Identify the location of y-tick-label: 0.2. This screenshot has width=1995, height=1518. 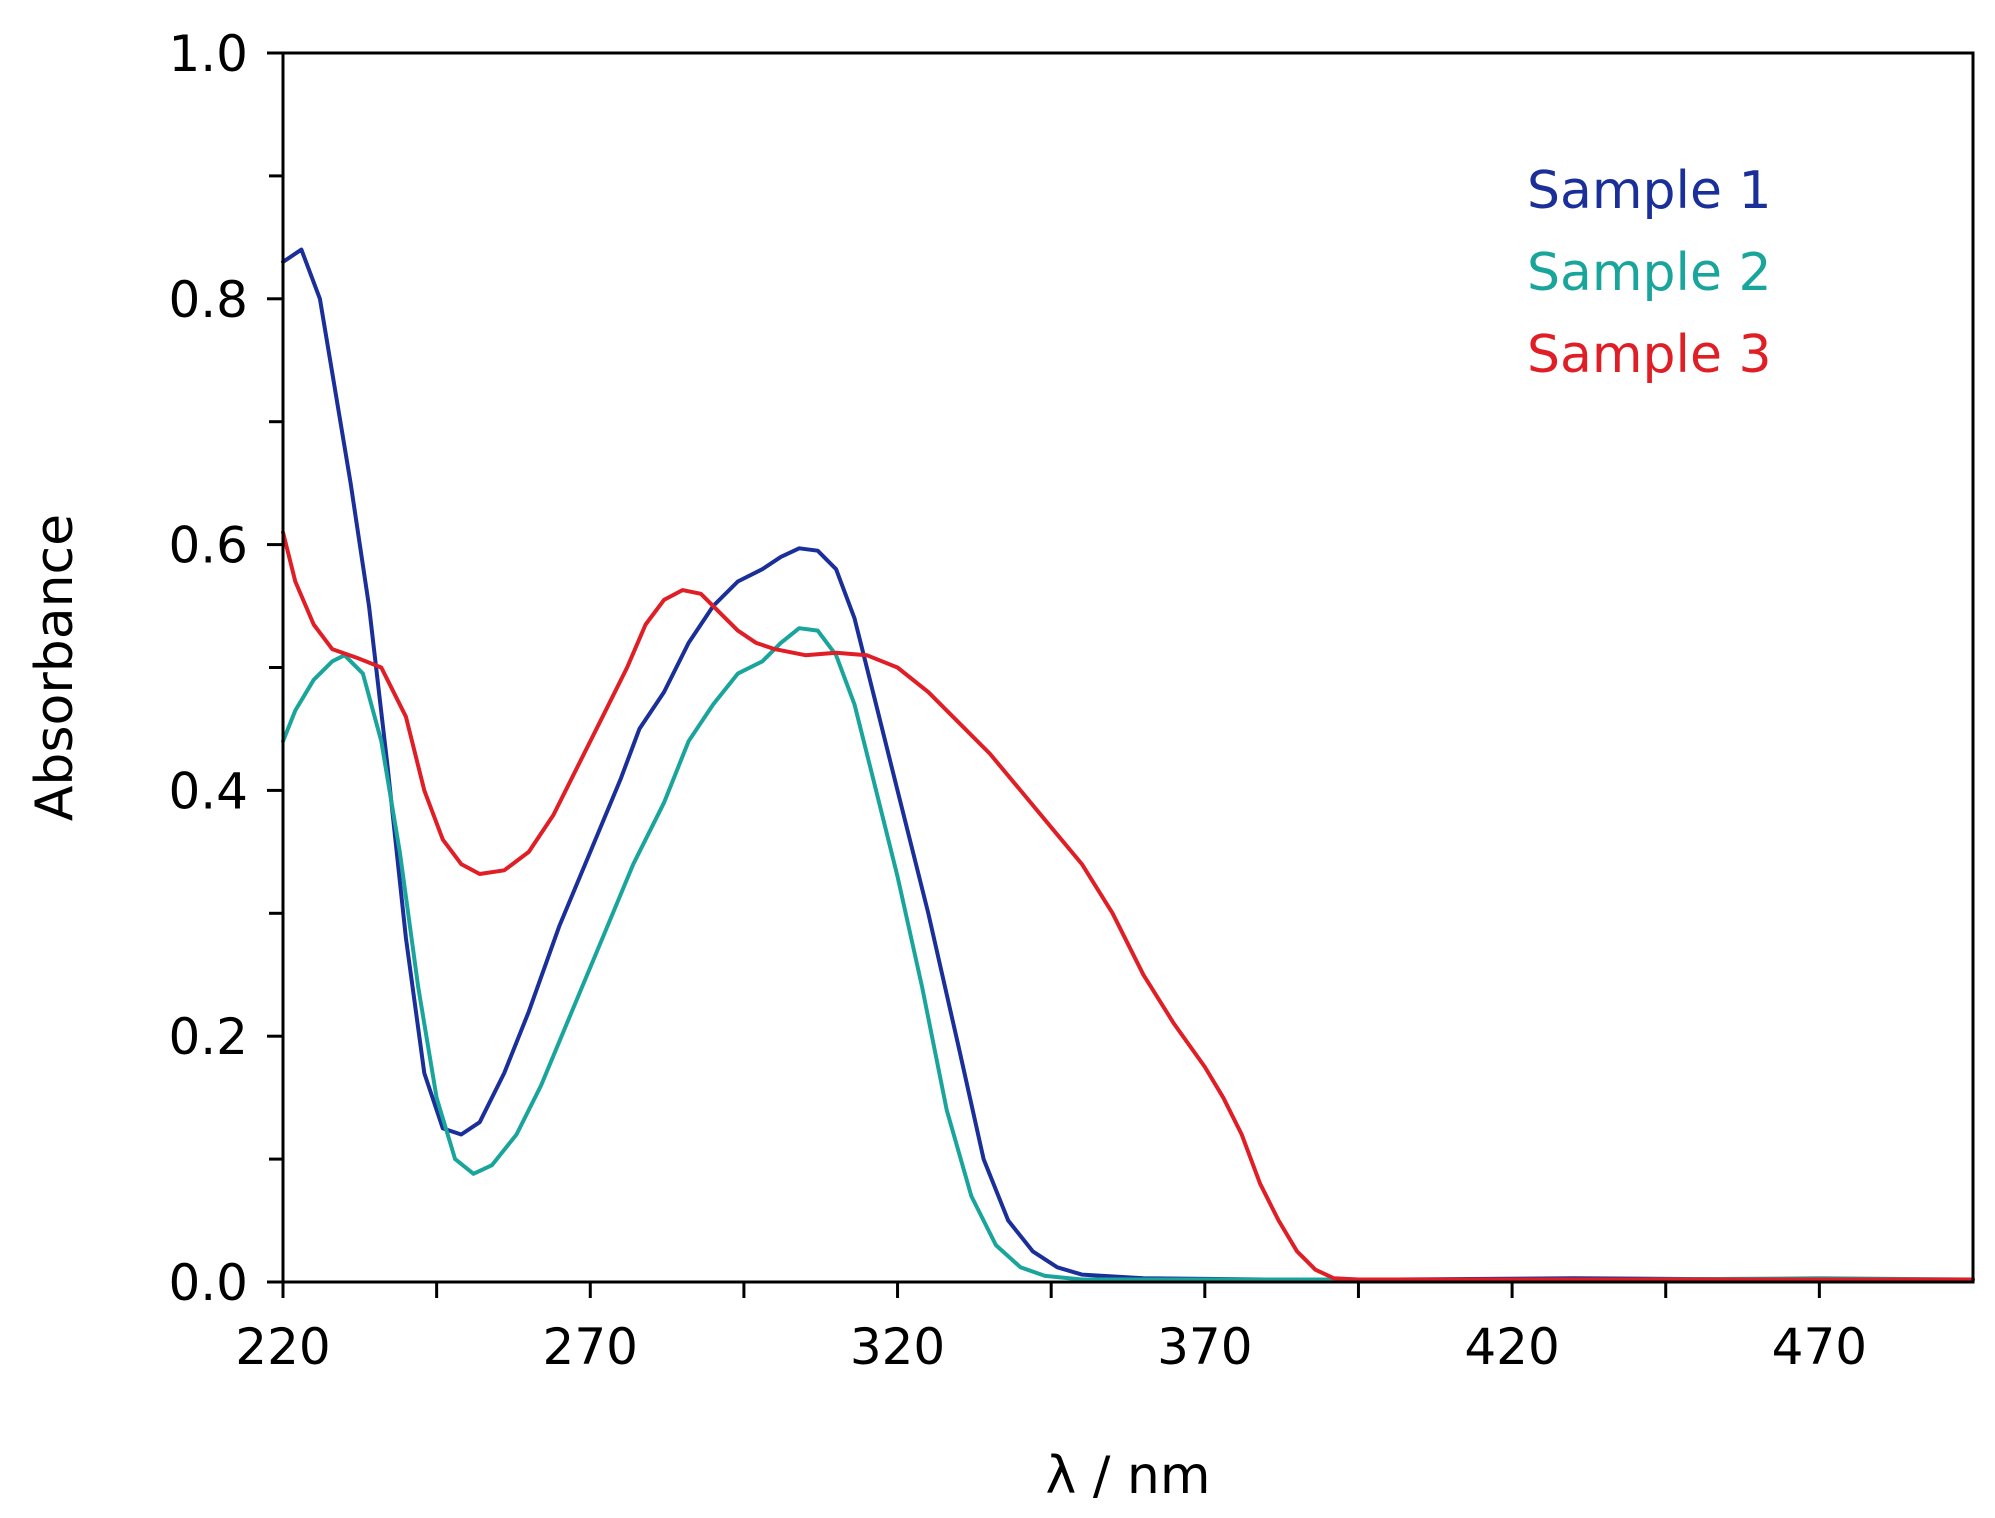
(208, 1037).